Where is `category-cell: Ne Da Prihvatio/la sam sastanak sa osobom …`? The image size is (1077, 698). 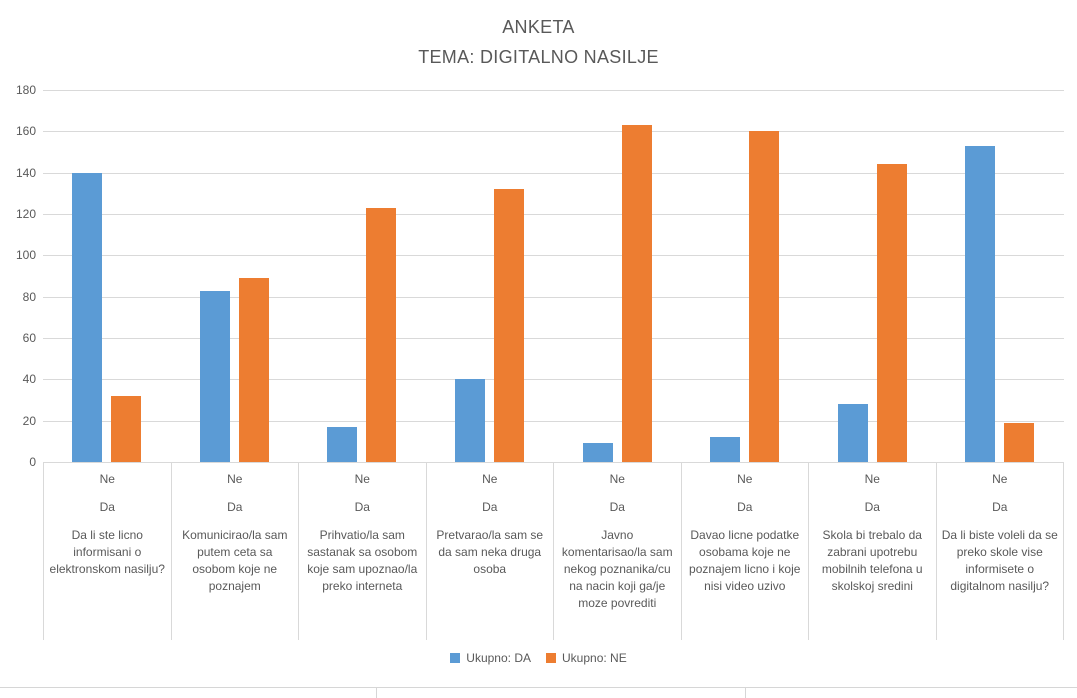
category-cell: Ne Da Prihvatio/la sam sastanak sa osobom … is located at coordinates (362, 551).